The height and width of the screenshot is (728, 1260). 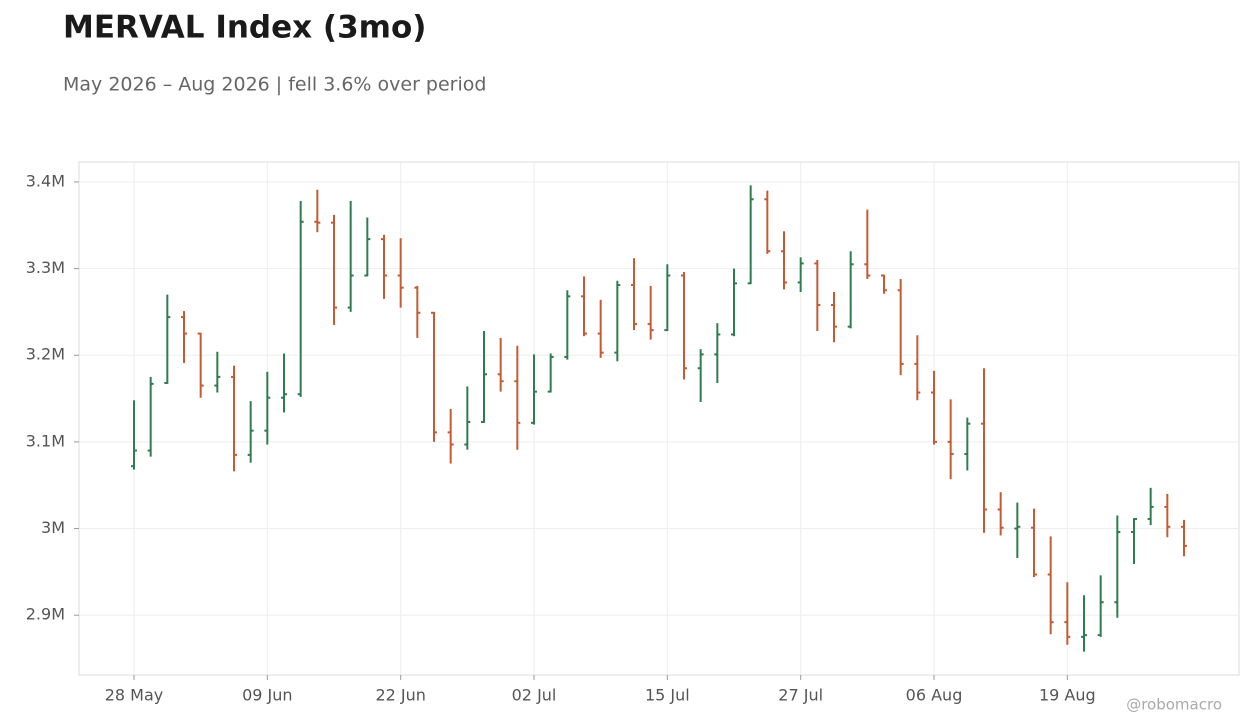 I want to click on x-tick-label: 27 Jul, so click(x=800, y=695).